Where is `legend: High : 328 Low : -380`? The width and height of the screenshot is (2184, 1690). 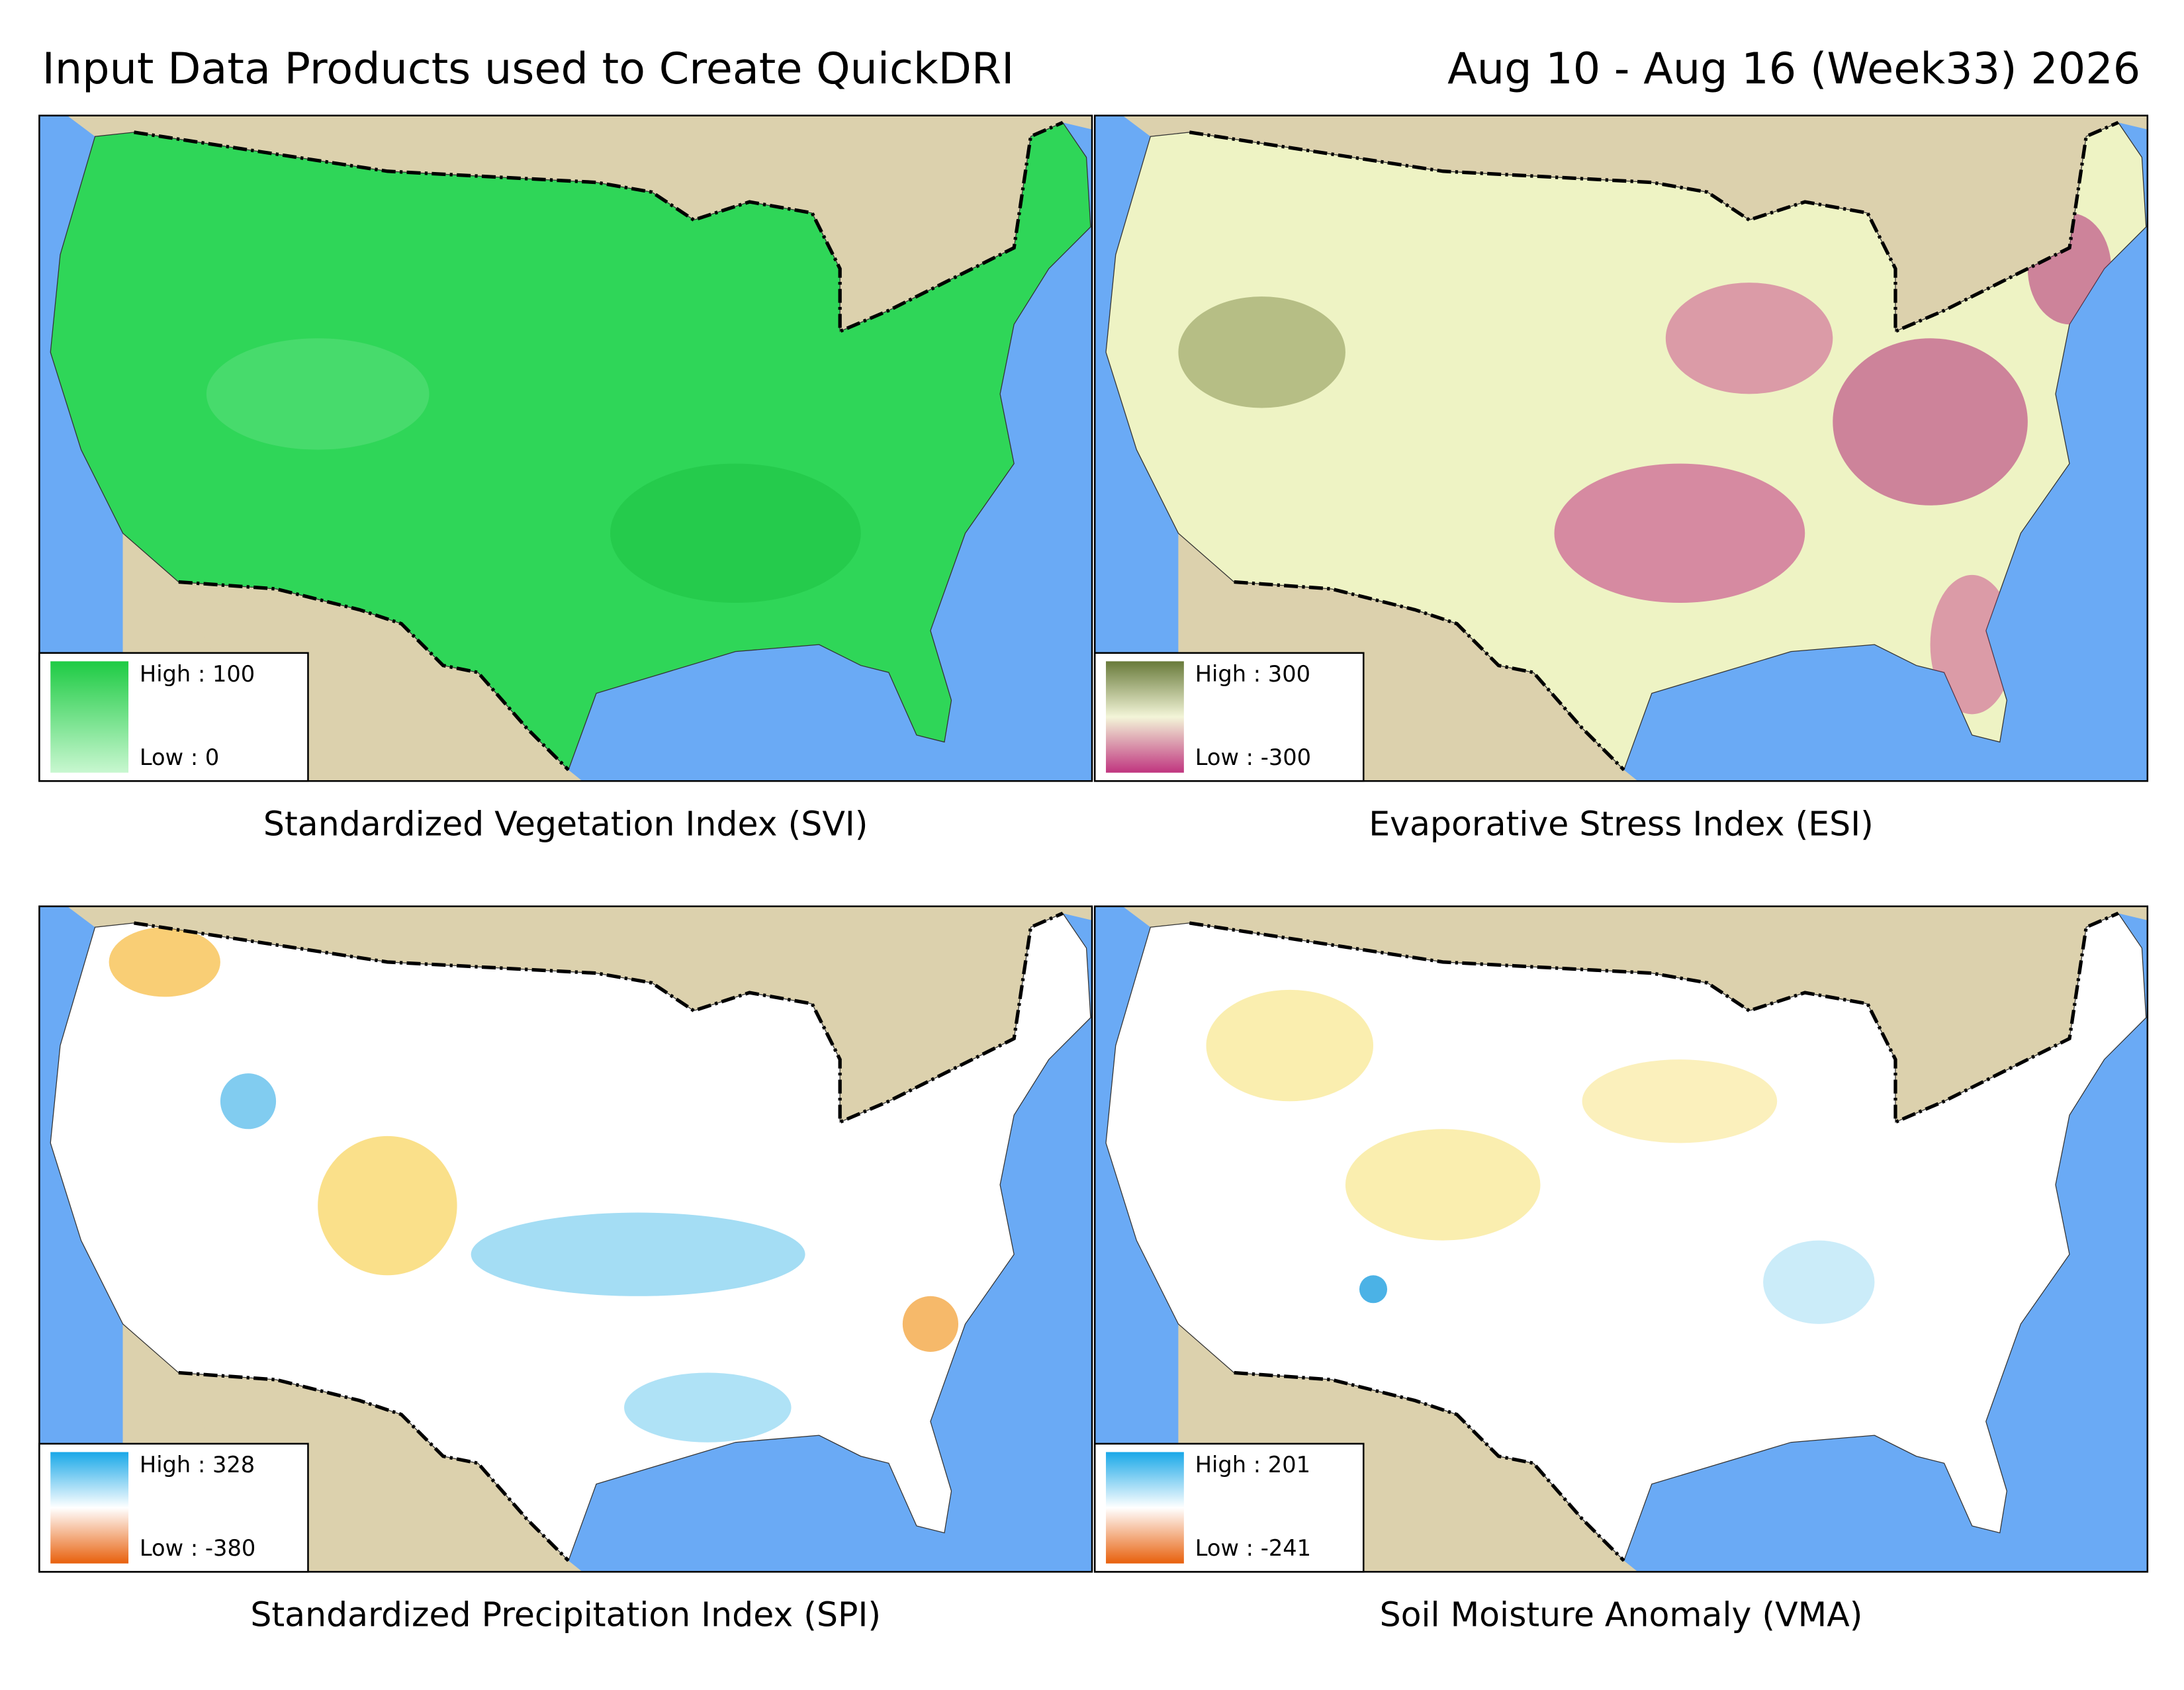
legend: High : 328 Low : -380 is located at coordinates (173, 1508).